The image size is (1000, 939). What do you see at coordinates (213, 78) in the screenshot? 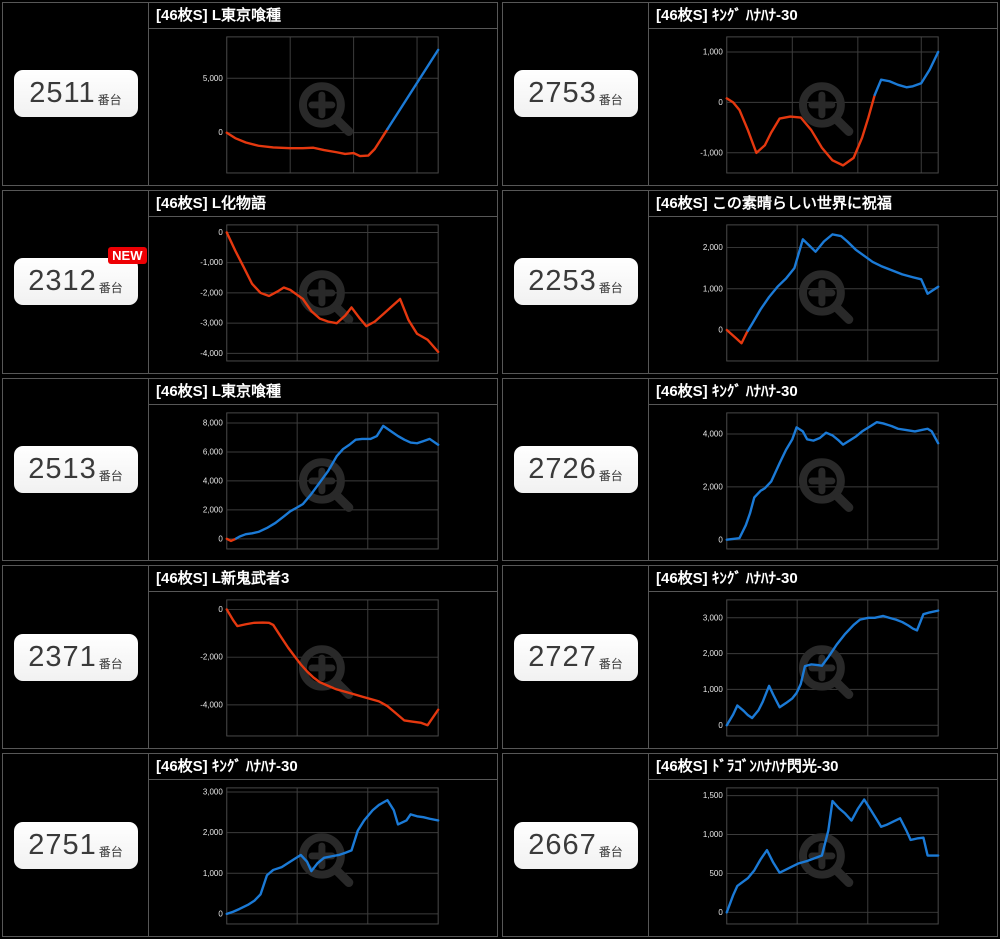
I see `y-axis-tick-label: 5,000` at bounding box center [213, 78].